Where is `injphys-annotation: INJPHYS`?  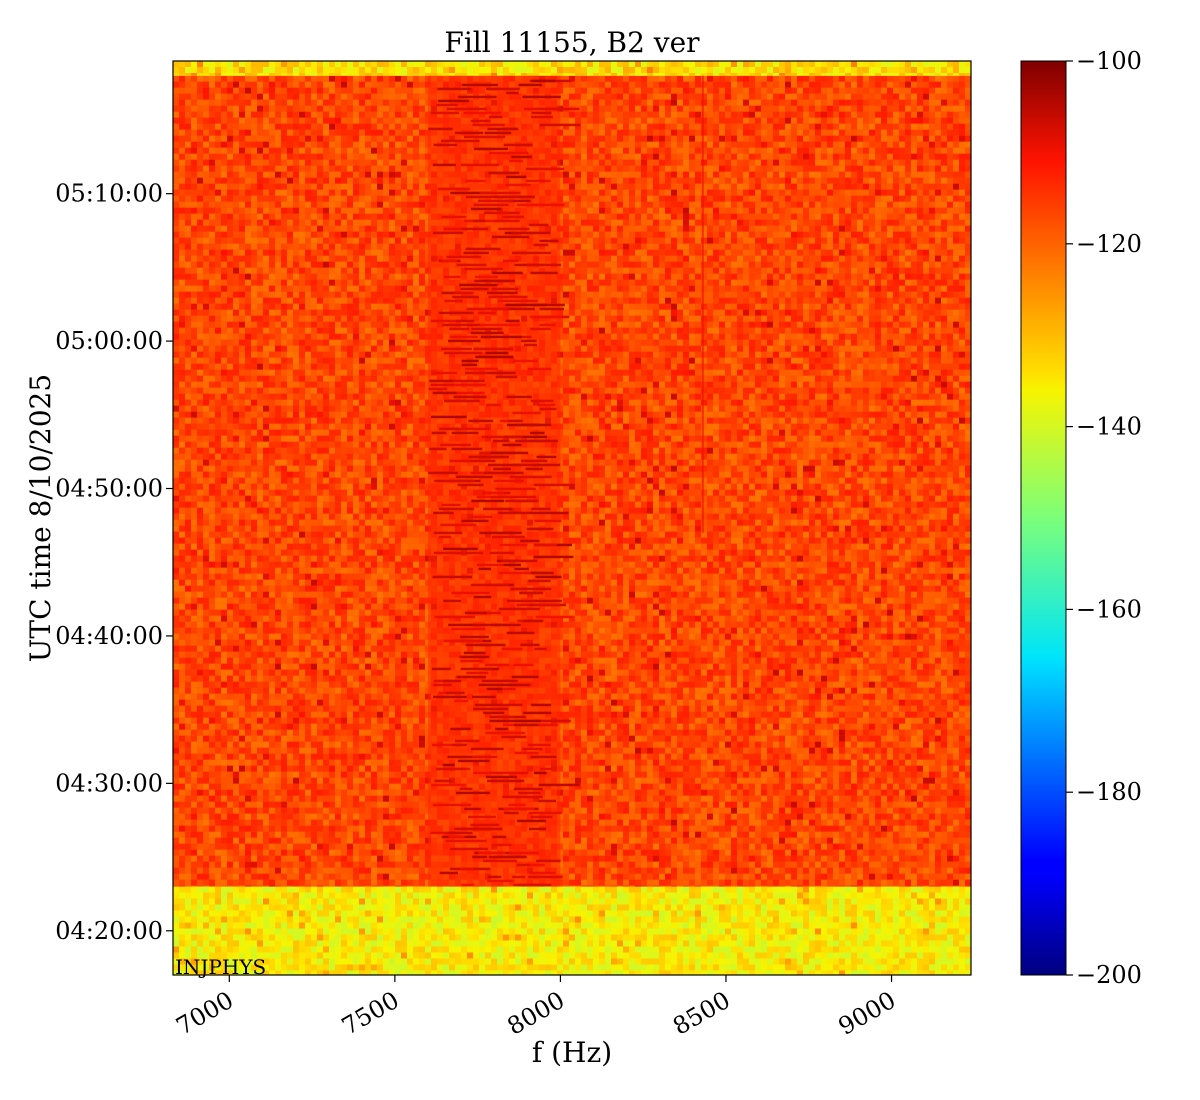
injphys-annotation: INJPHYS is located at coordinates (220, 967).